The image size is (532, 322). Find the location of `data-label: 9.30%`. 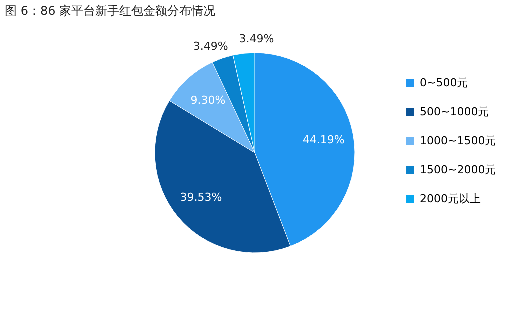

data-label: 9.30% is located at coordinates (208, 100).